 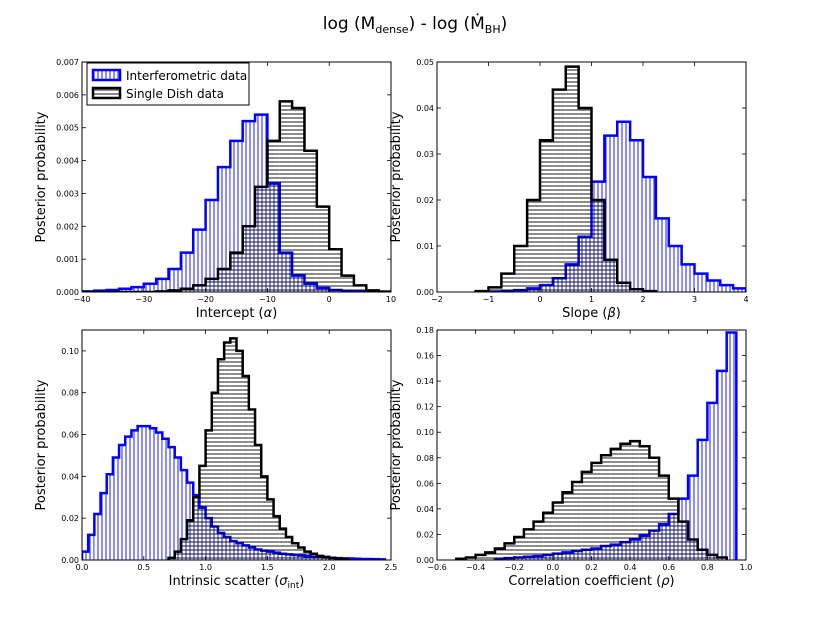 I want to click on x-tick-label: 0.5, so click(x=143, y=567).